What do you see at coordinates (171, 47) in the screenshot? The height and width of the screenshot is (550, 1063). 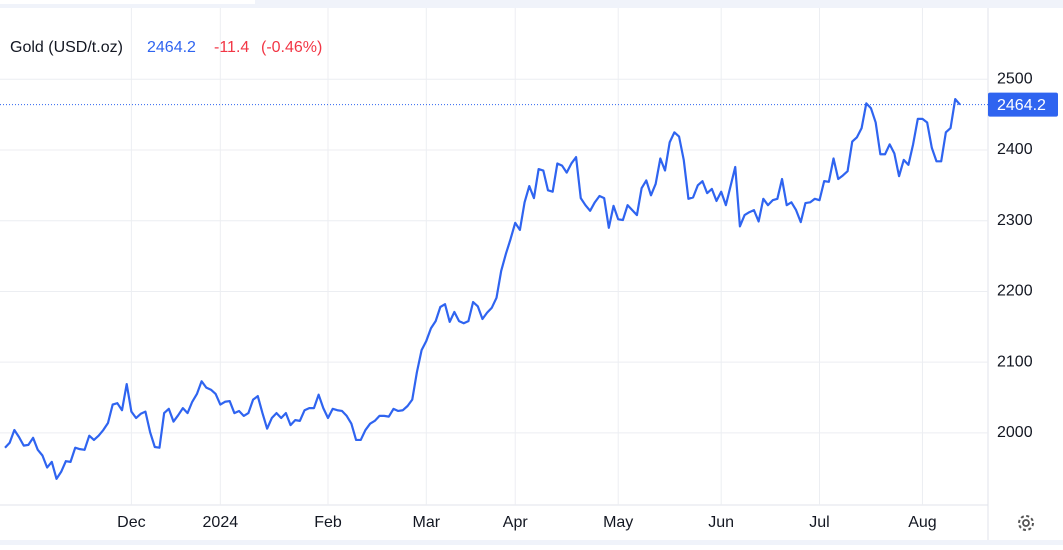 I see `last-price: 2464.2` at bounding box center [171, 47].